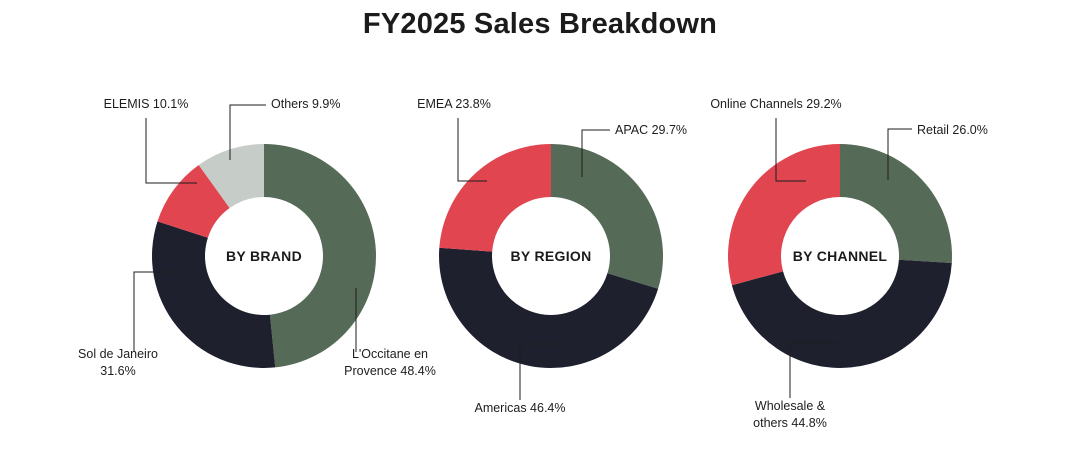 The height and width of the screenshot is (462, 1080). I want to click on slice-label-retail-26-0: Retail 26.0%, so click(952, 130).